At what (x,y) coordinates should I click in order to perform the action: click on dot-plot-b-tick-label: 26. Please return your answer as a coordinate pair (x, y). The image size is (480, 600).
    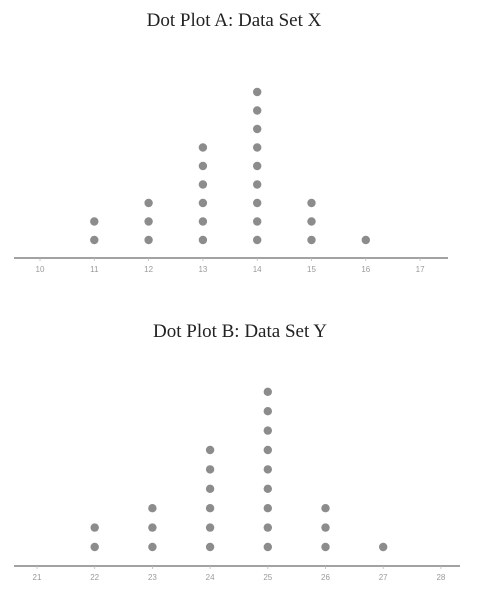
    Looking at the image, I should click on (325, 577).